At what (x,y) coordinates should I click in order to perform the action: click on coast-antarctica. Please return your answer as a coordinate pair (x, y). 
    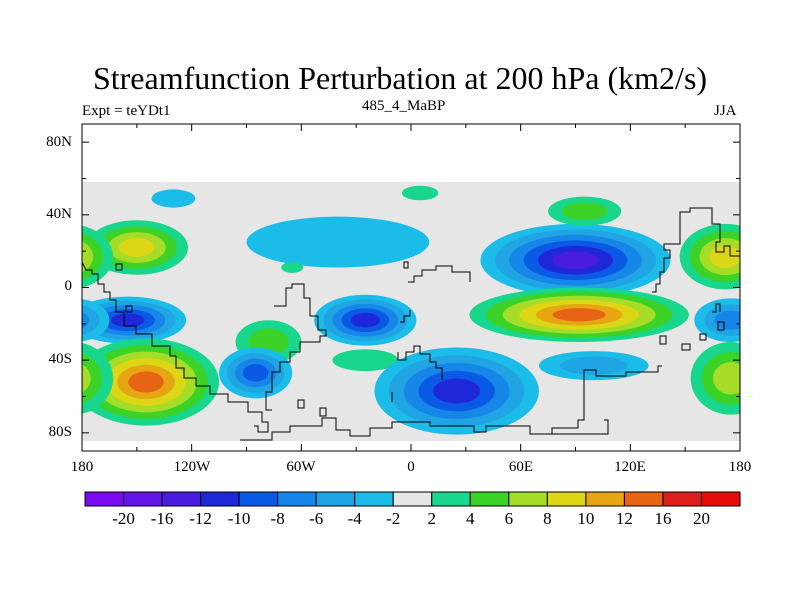
    Looking at the image, I should click on (451, 403).